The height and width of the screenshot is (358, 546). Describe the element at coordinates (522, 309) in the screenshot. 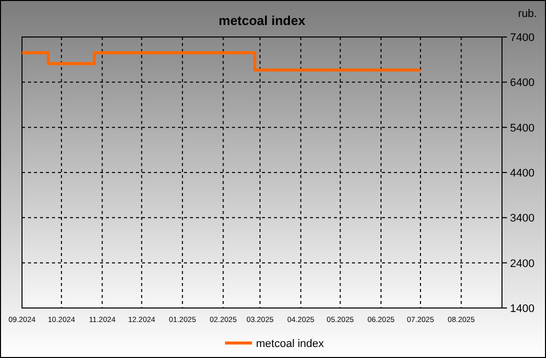

I see `y-tick-label: 1400` at that location.